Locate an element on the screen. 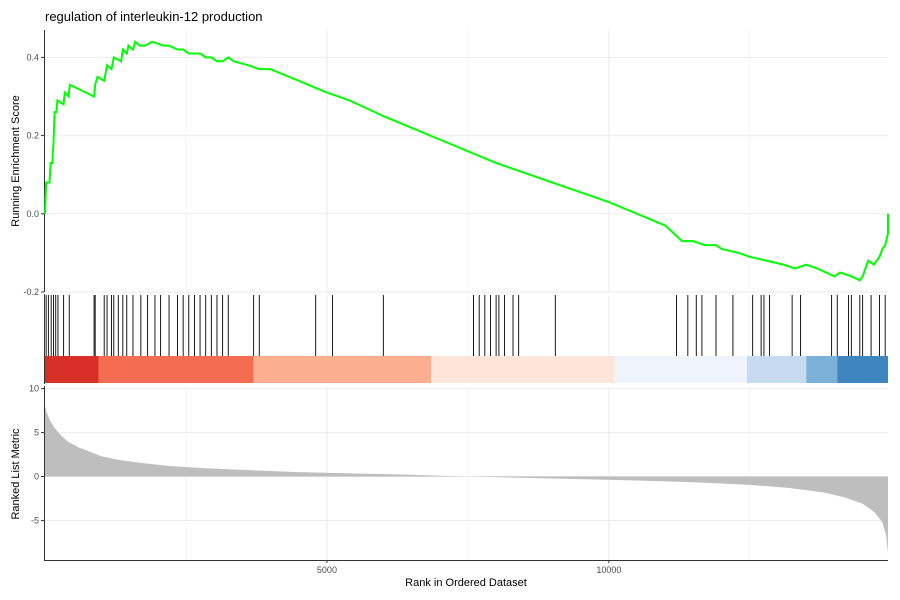 The image size is (900, 600). metric-y-tick-label: 5 is located at coordinates (36, 433).